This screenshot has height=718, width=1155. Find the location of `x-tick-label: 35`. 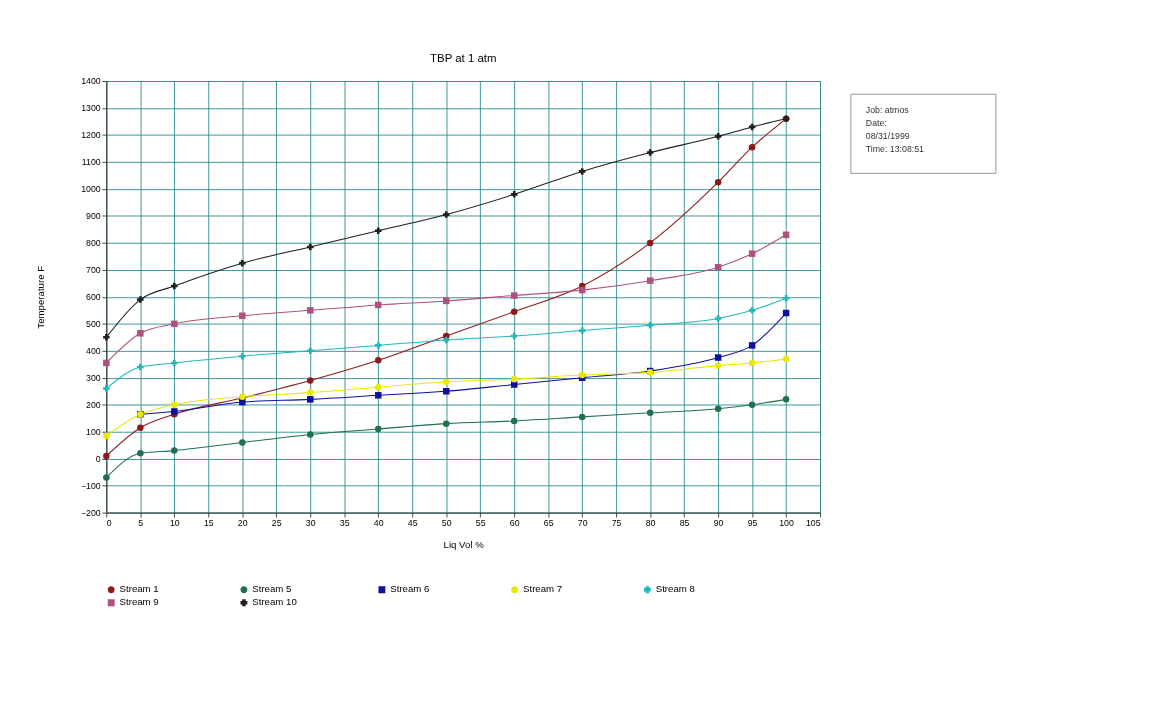

x-tick-label: 35 is located at coordinates (344, 523).